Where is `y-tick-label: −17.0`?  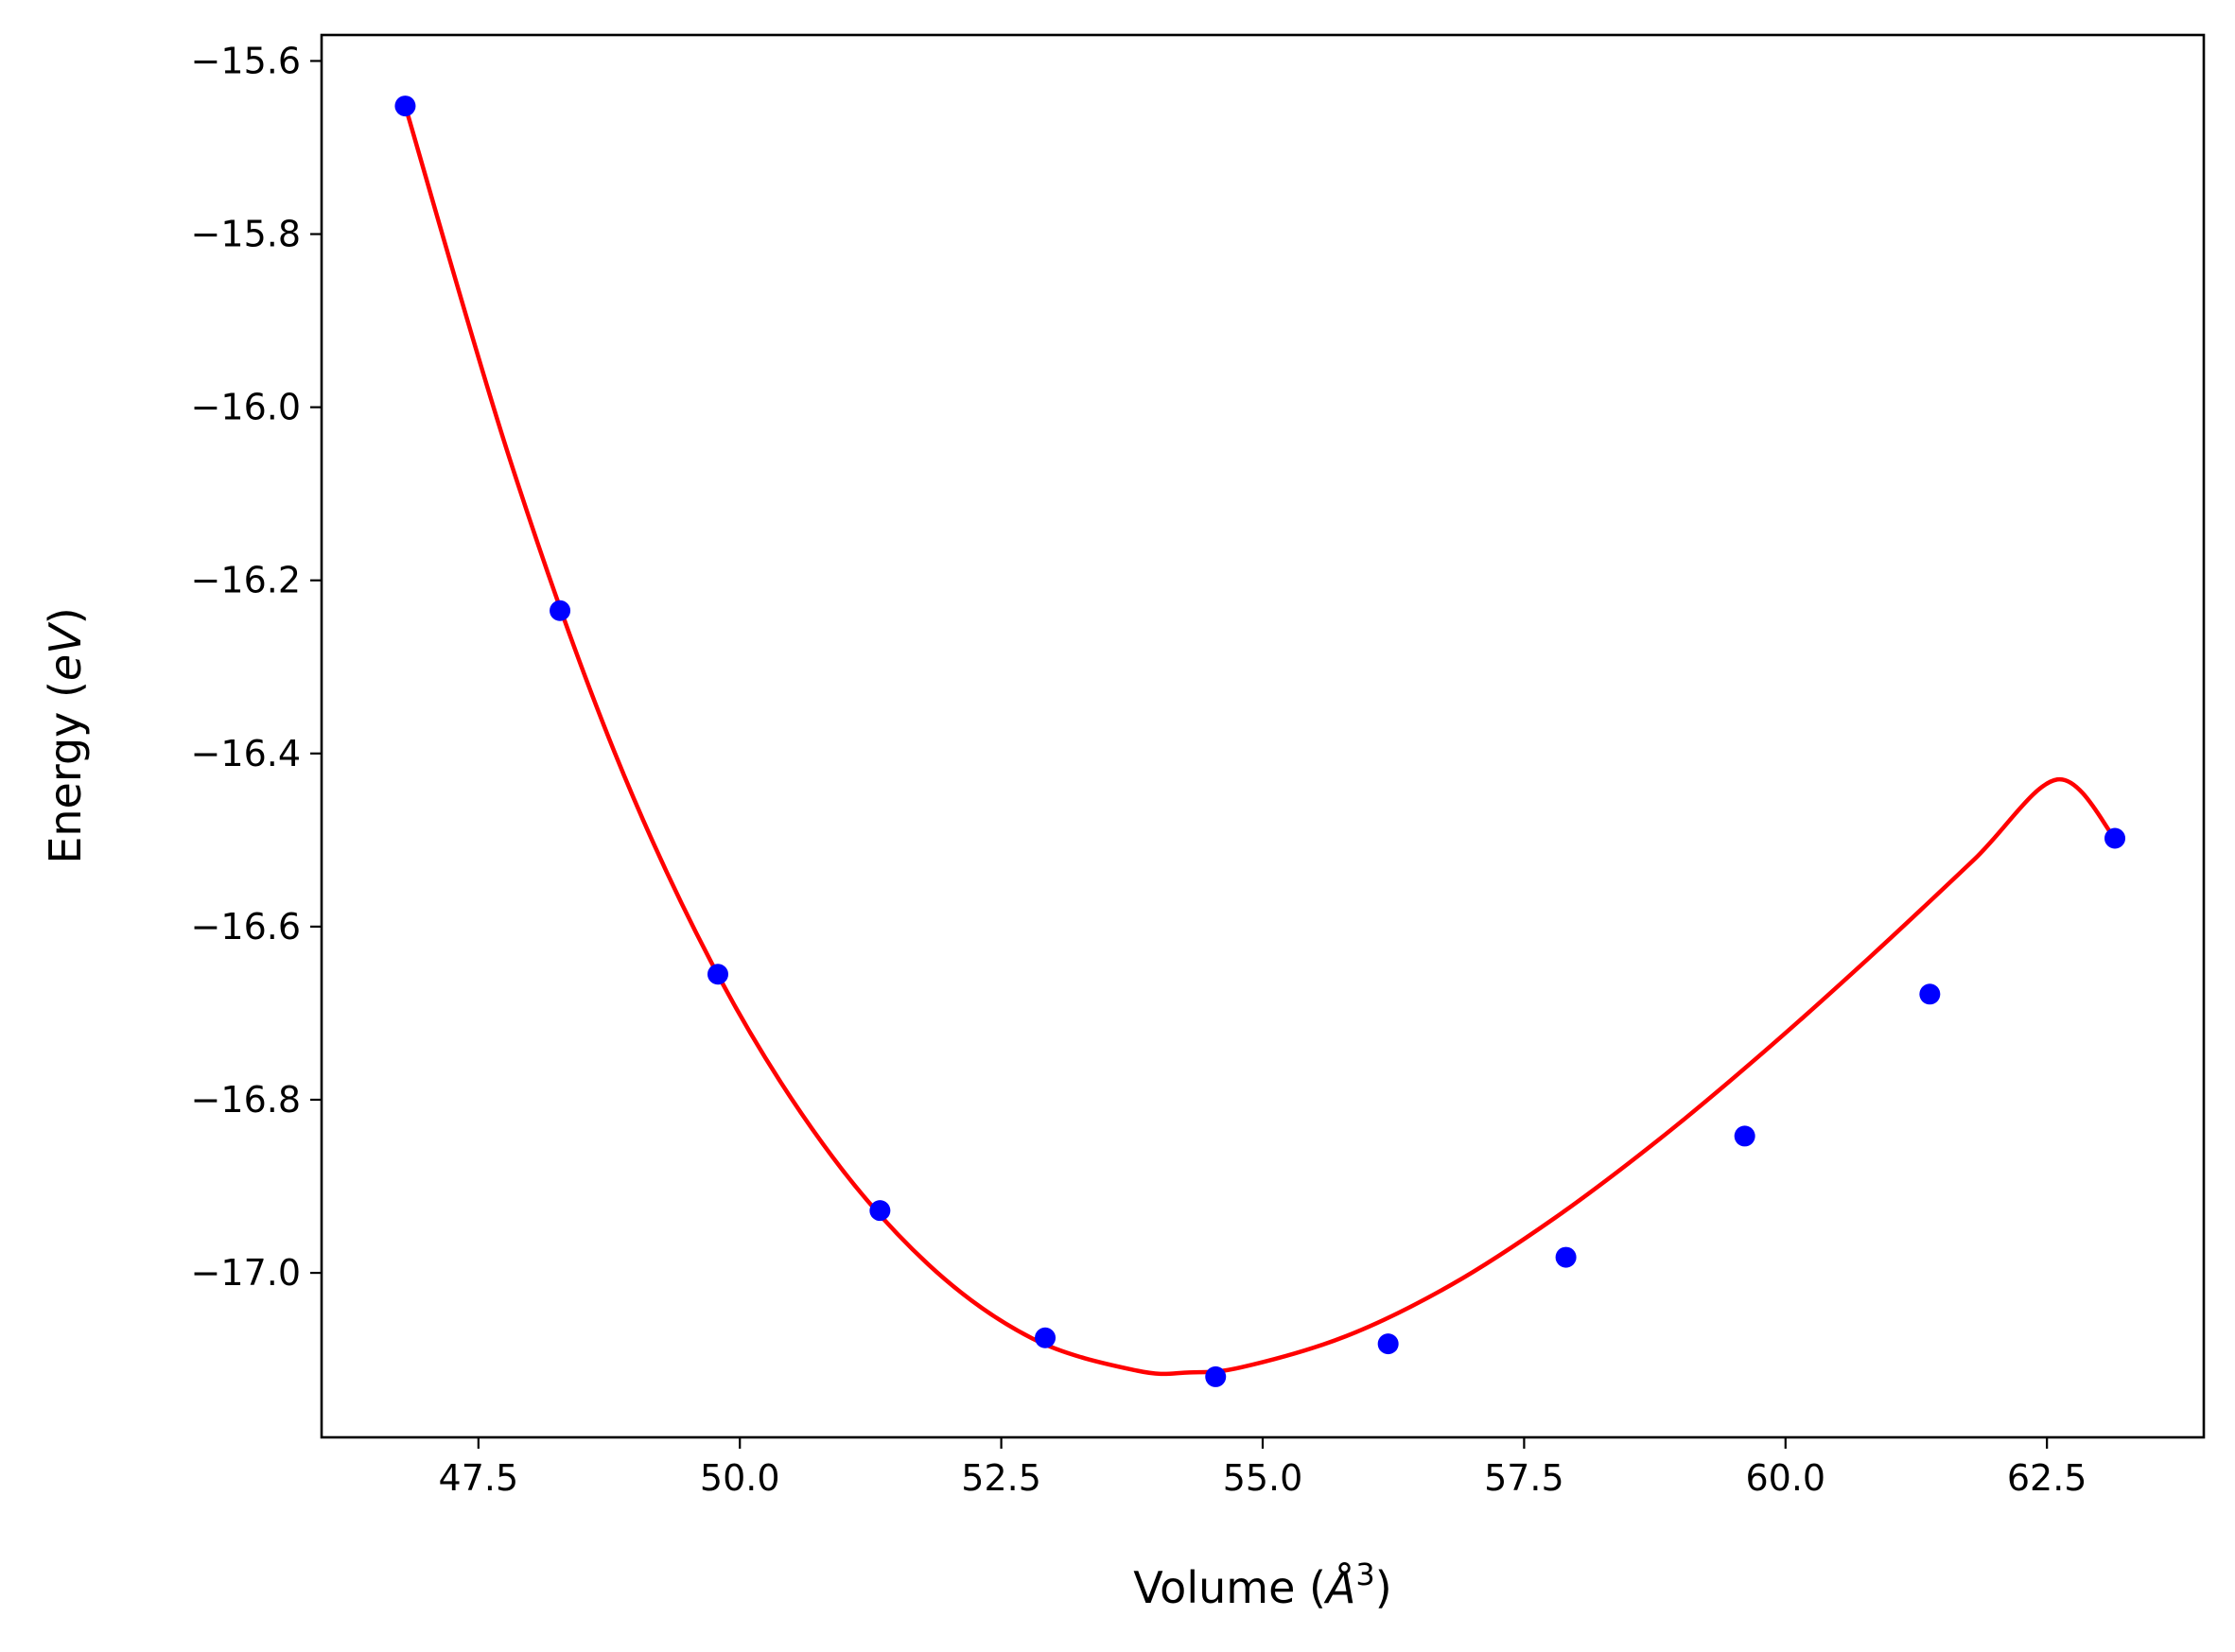 y-tick-label: −17.0 is located at coordinates (246, 1273).